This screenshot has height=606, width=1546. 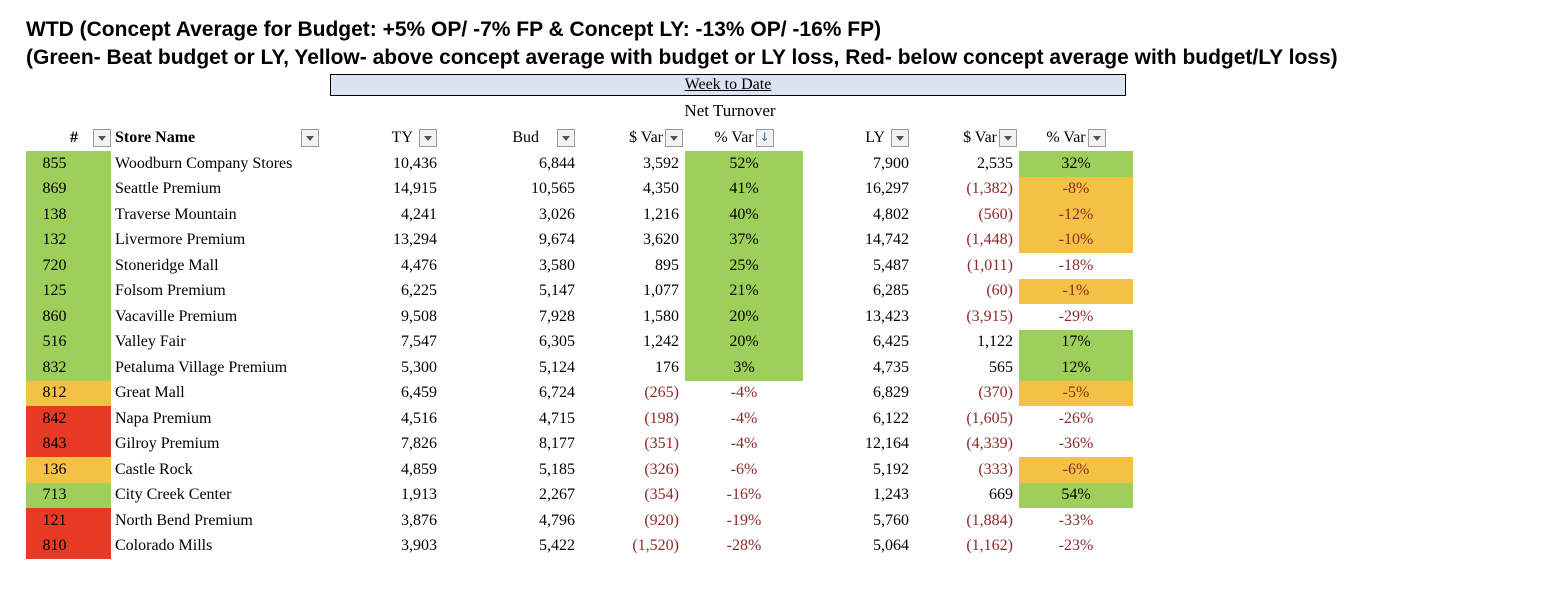 I want to click on ty-value: 10,436, so click(x=415, y=163).